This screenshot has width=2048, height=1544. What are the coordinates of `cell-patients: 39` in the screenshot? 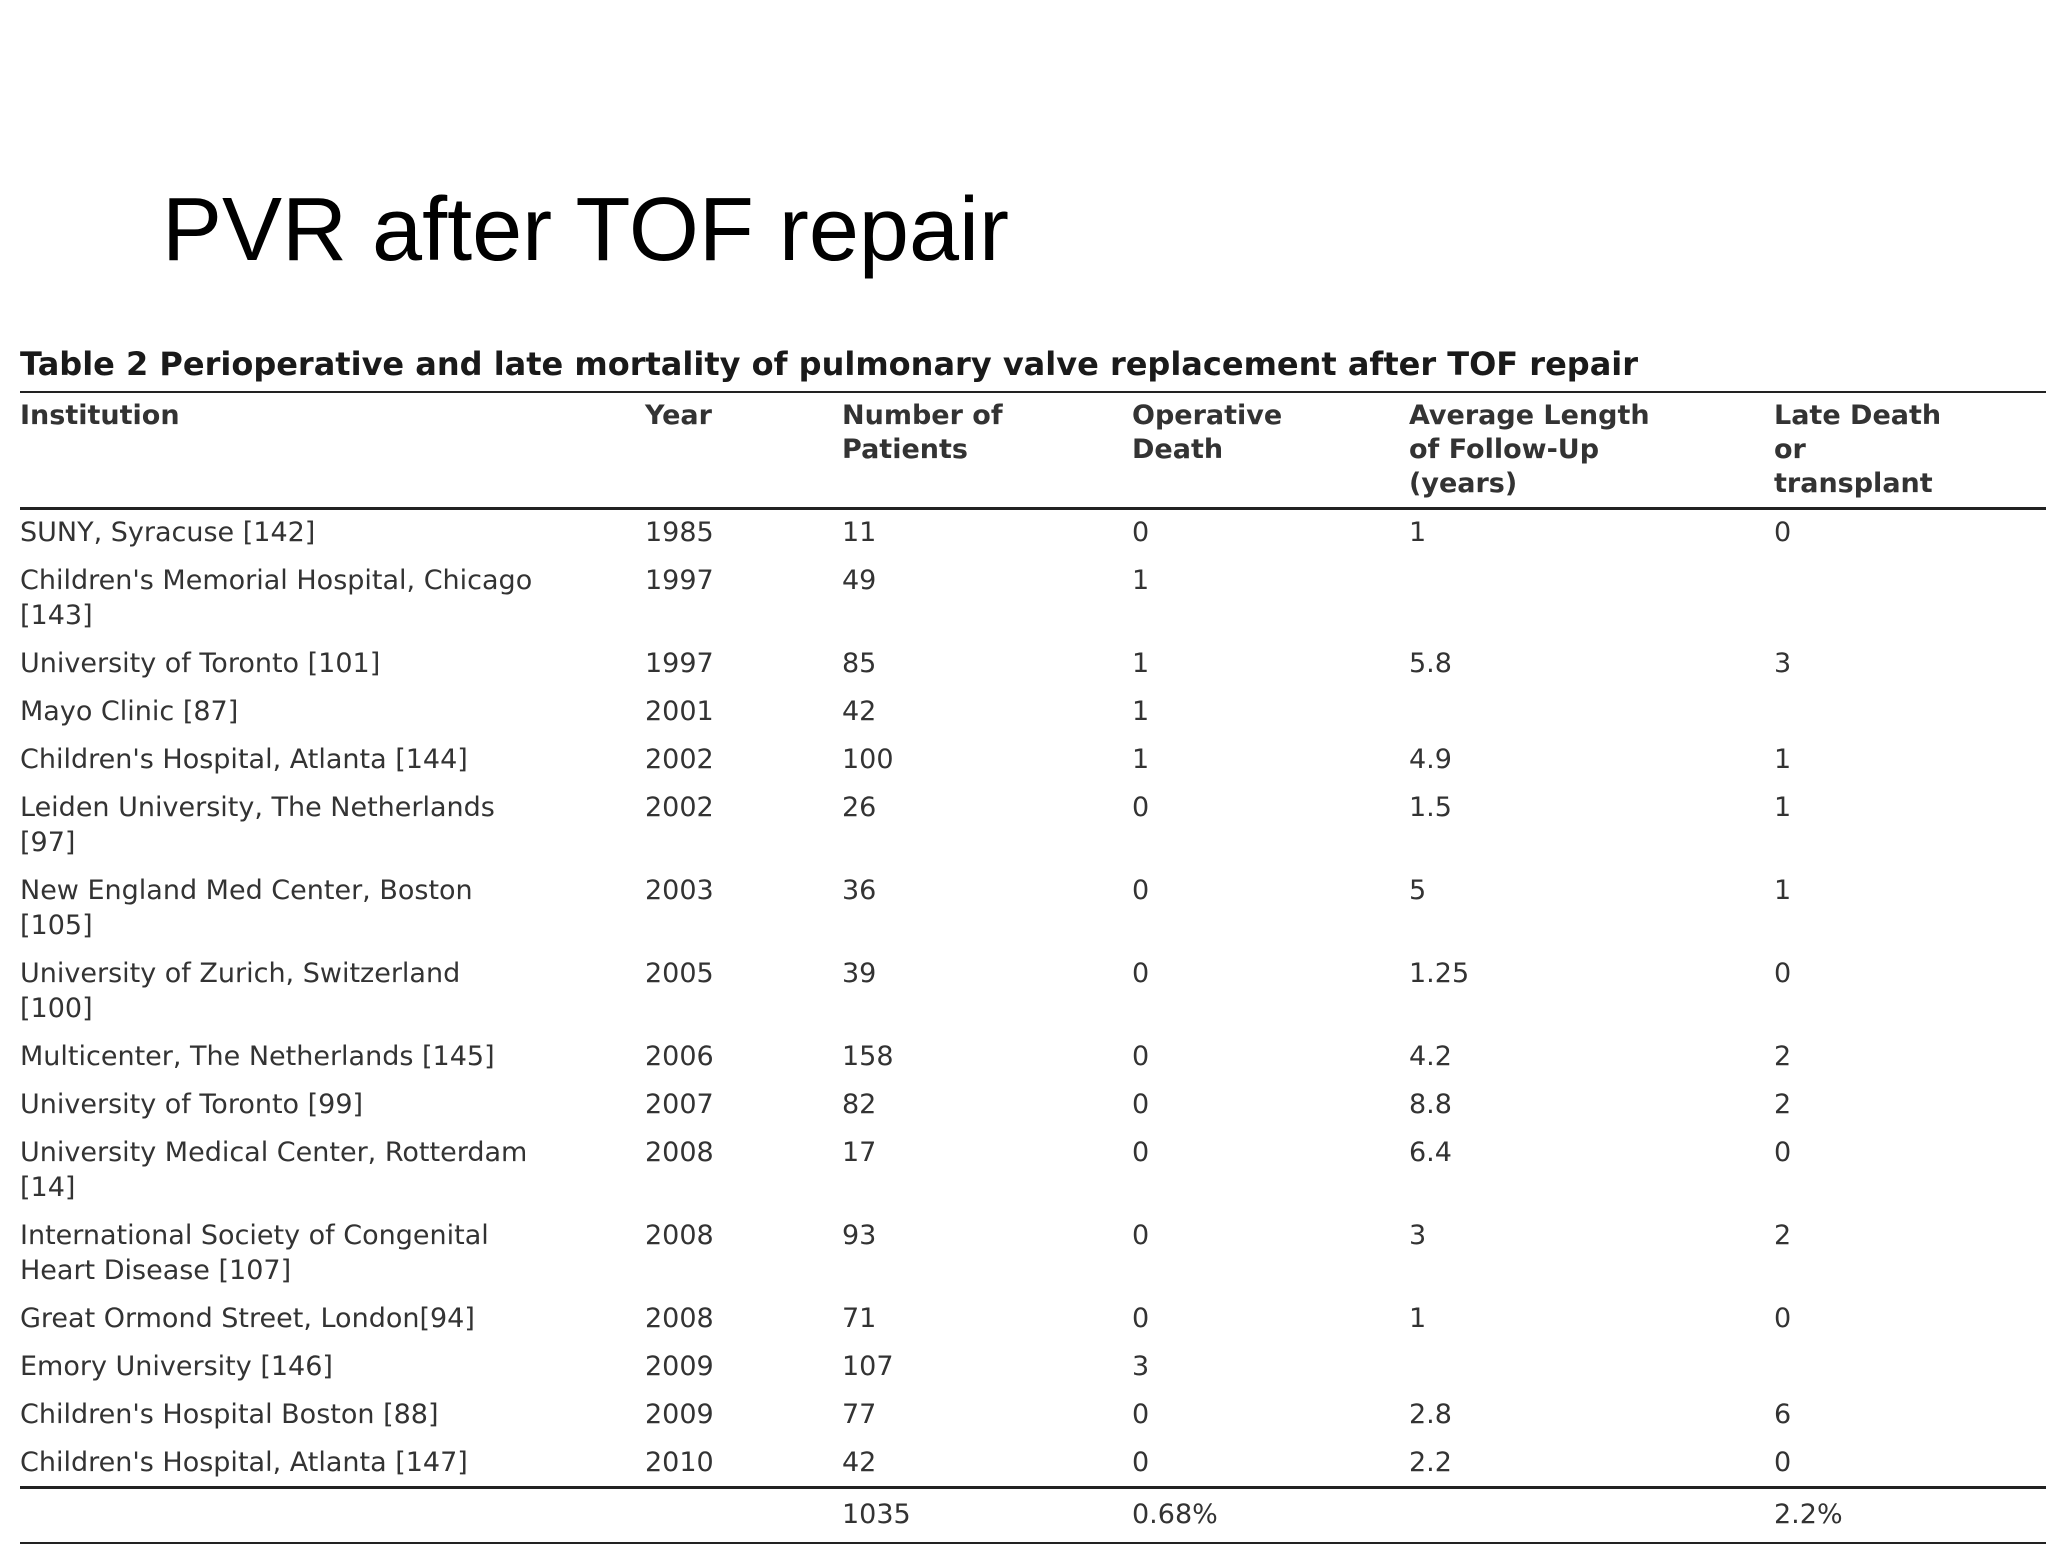 It's located at (859, 973).